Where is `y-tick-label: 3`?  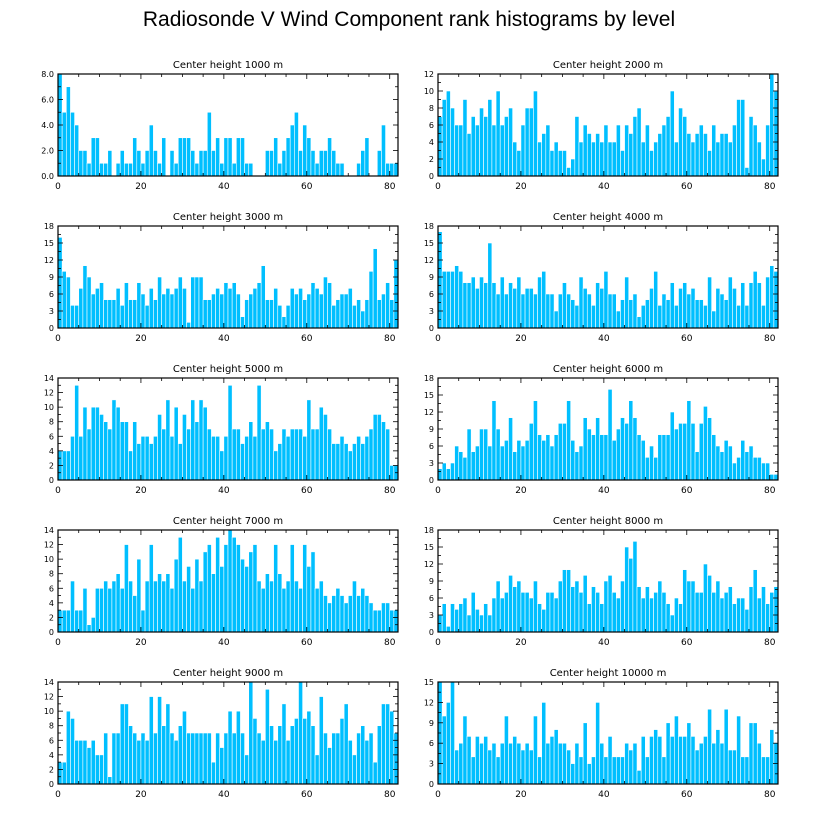
y-tick-label: 3 is located at coordinates (431, 615).